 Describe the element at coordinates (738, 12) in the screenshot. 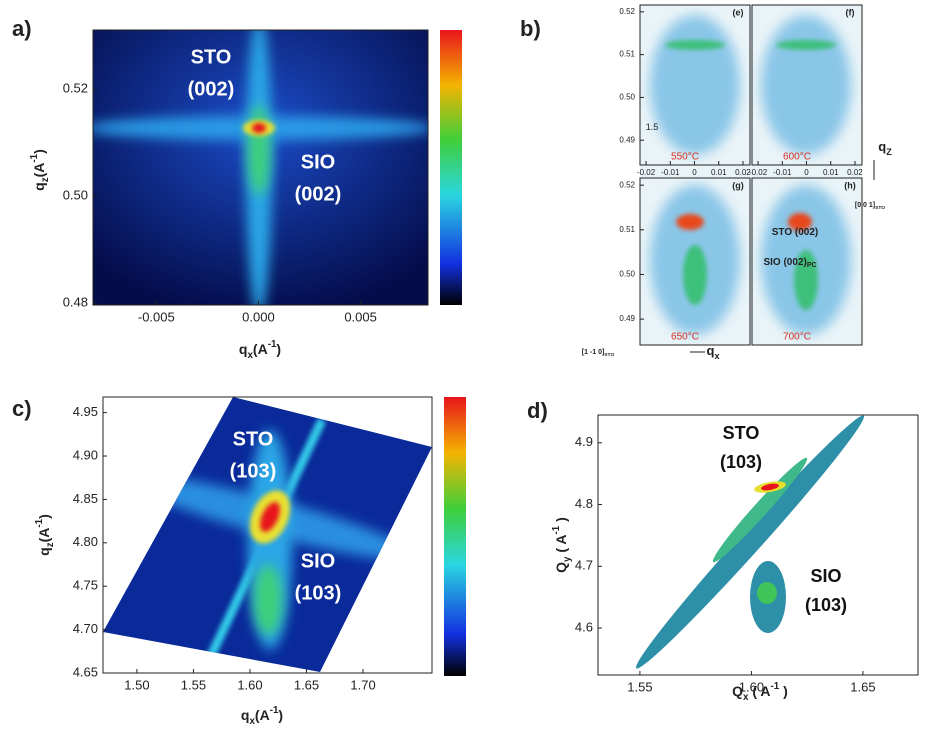

I see `subpanel-label: (e)` at that location.